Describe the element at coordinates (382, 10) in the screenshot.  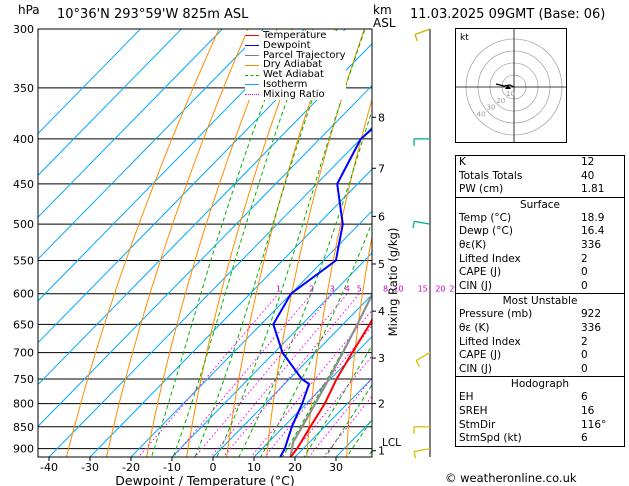
I see `km-unit: km` at that location.